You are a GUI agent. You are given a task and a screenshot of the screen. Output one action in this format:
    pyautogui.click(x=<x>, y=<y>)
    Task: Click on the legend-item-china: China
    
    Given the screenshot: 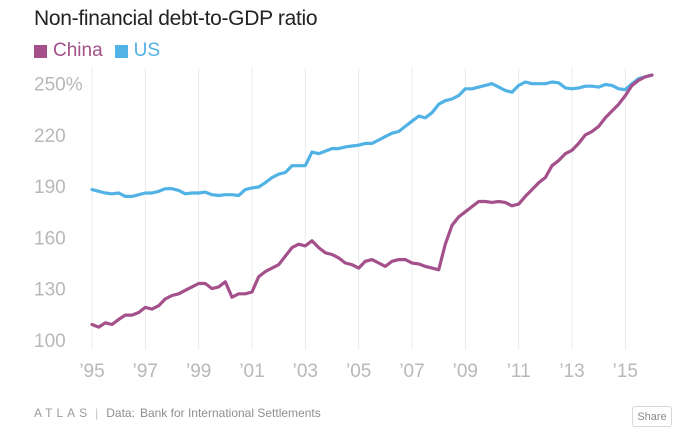 What is the action you would take?
    pyautogui.click(x=68, y=51)
    